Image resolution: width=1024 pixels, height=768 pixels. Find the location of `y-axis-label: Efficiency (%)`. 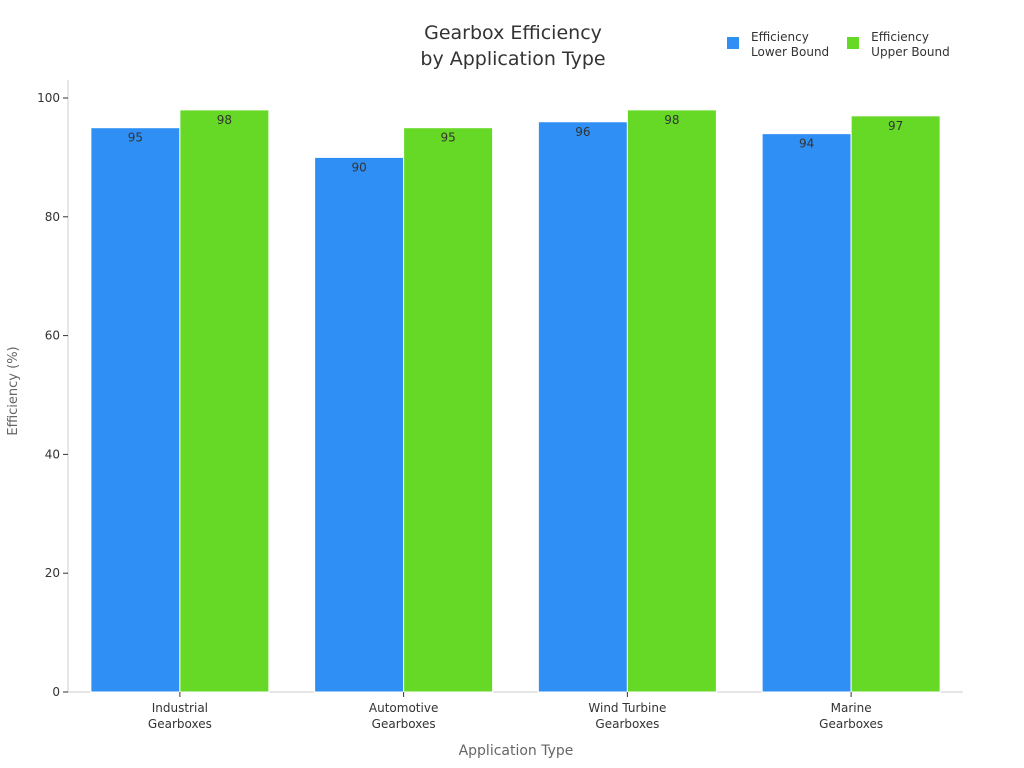

y-axis-label: Efficiency (%) is located at coordinates (13, 390).